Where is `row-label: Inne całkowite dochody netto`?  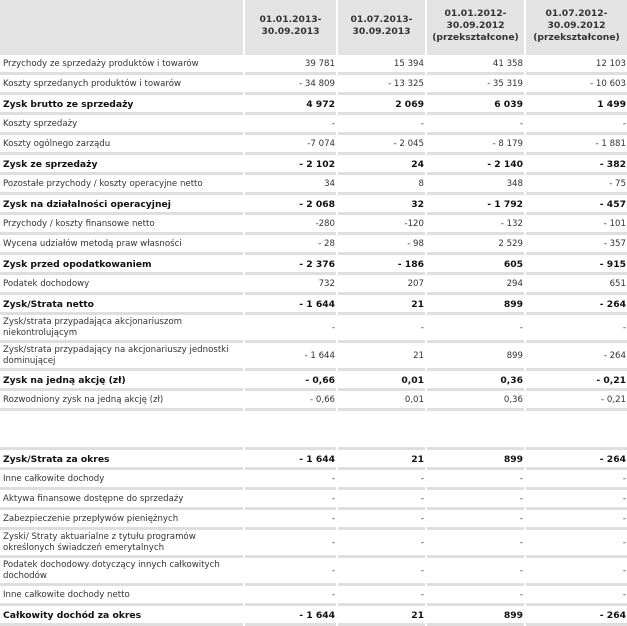 row-label: Inne całkowite dochody netto is located at coordinates (121, 596).